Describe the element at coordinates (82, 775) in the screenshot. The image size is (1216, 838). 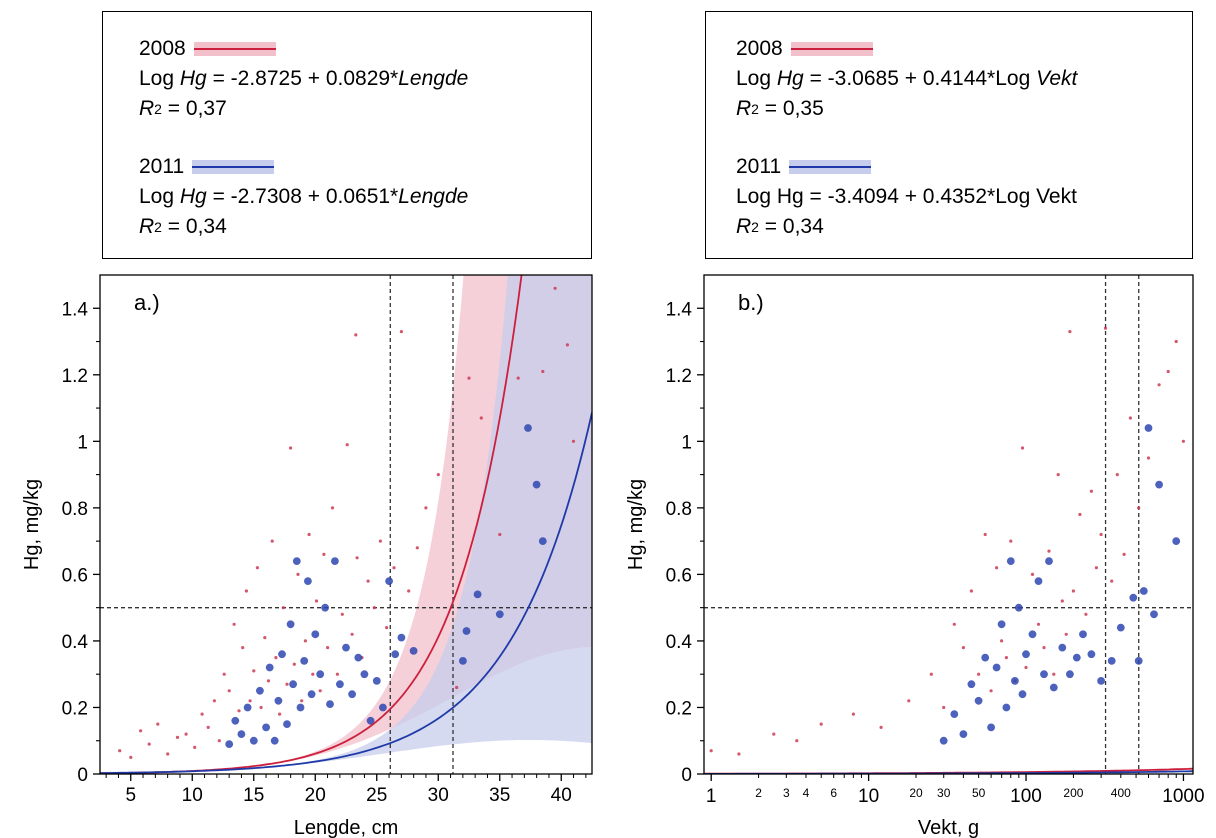
I see `y-tick-label: 0` at that location.